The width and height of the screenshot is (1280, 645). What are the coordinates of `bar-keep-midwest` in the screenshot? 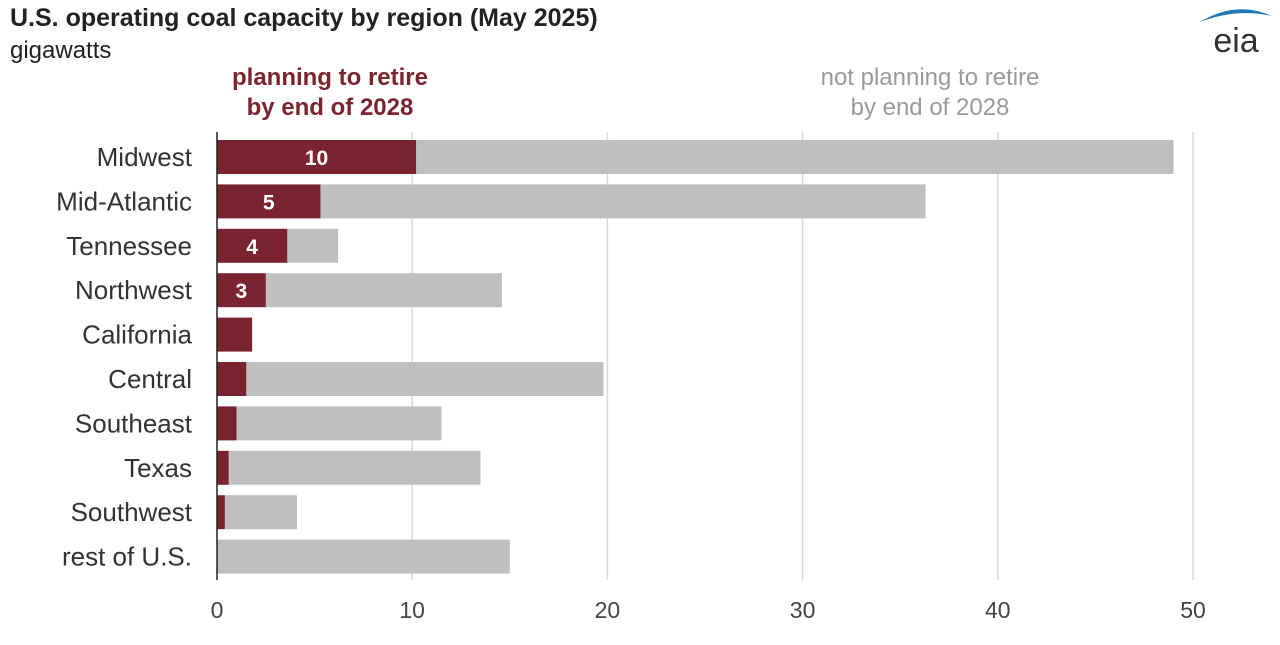 It's located at (795, 157).